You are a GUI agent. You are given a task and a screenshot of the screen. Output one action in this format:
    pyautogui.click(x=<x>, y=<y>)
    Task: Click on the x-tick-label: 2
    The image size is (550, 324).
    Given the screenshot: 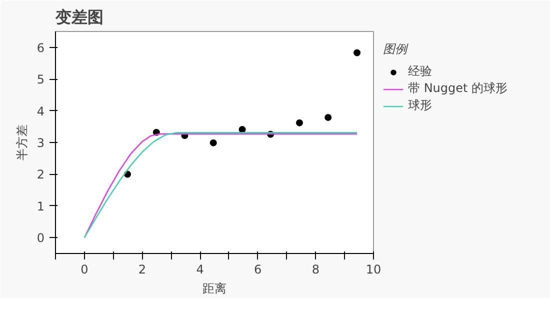 What is the action you would take?
    pyautogui.click(x=142, y=269)
    